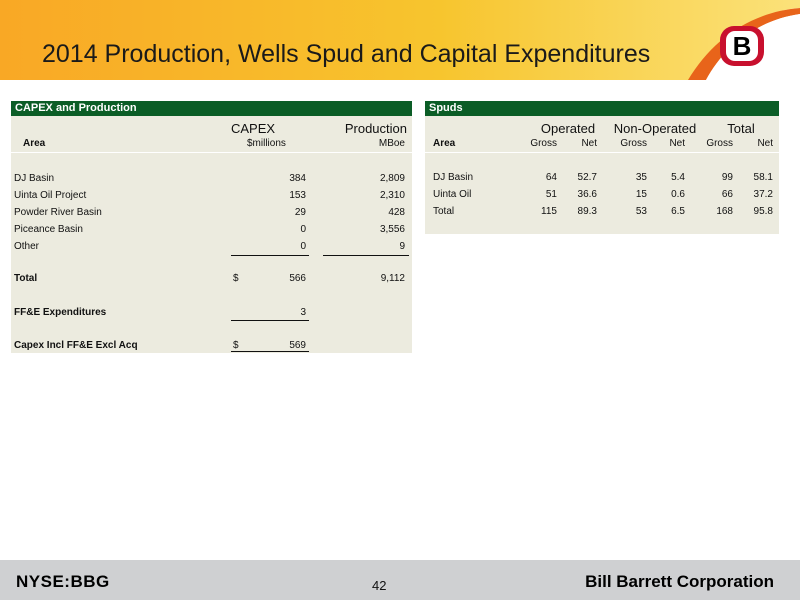 The width and height of the screenshot is (800, 600). What do you see at coordinates (763, 194) in the screenshot?
I see `row-total-net: 37.2` at bounding box center [763, 194].